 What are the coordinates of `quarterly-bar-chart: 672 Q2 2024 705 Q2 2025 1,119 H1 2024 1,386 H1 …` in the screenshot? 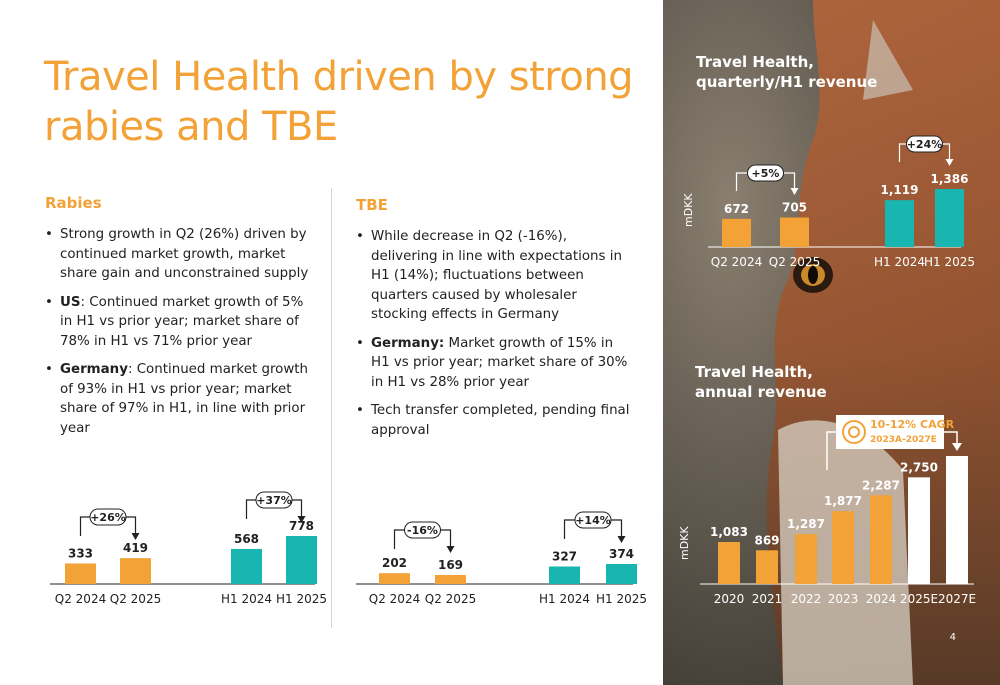 It's located at (828, 202).